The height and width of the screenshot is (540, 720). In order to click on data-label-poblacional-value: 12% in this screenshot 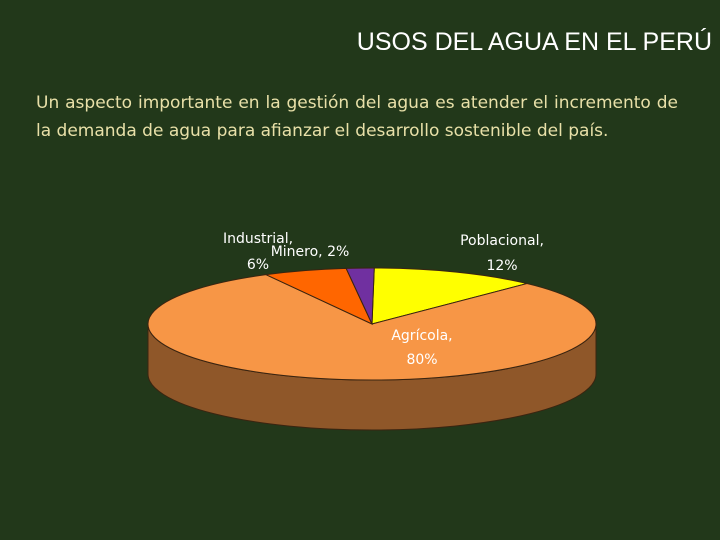, I will do `click(501, 266)`.